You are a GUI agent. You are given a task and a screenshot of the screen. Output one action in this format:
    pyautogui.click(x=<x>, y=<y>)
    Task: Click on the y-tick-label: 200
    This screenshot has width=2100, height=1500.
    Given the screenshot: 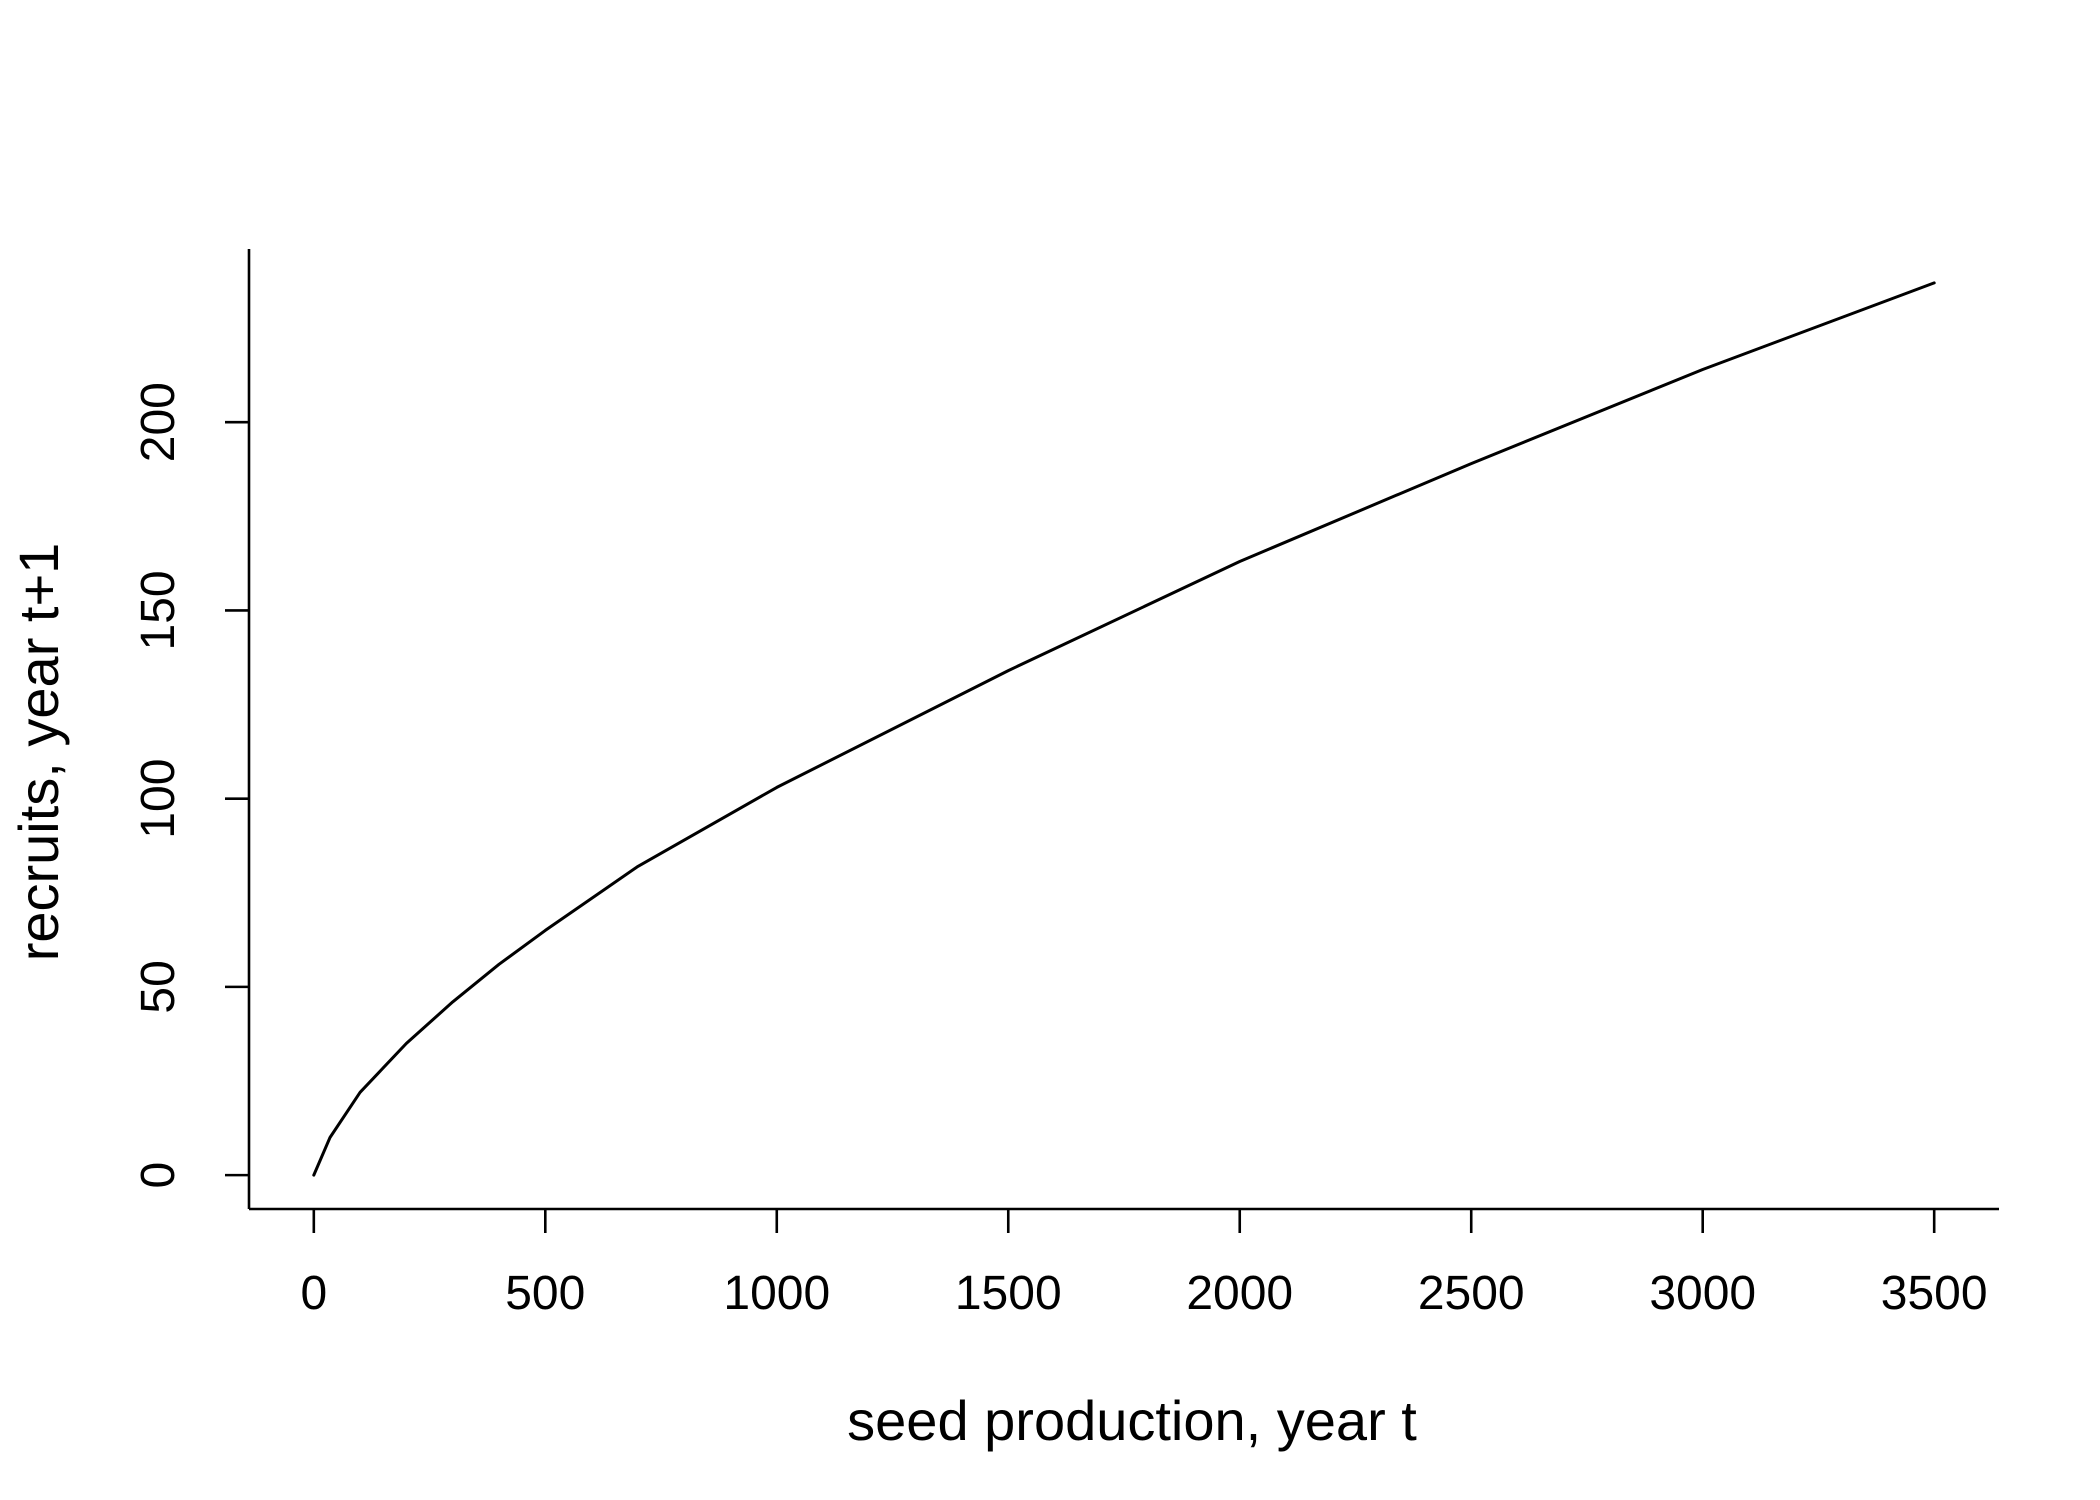 What is the action you would take?
    pyautogui.click(x=158, y=422)
    